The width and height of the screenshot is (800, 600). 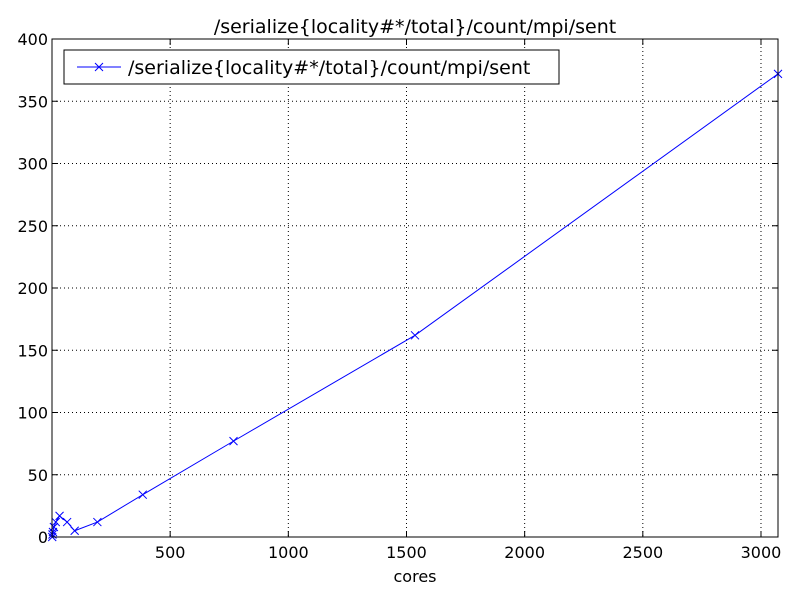 What do you see at coordinates (761, 552) in the screenshot?
I see `x-tick-label: 3000` at bounding box center [761, 552].